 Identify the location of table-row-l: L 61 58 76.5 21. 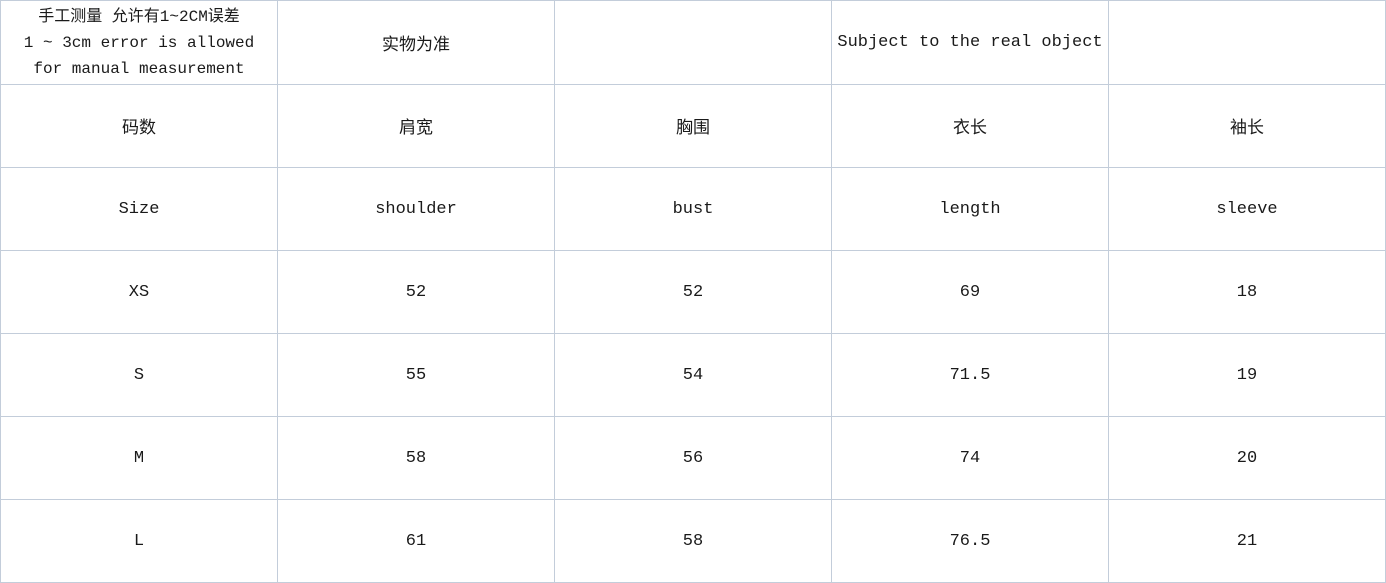
(693, 541).